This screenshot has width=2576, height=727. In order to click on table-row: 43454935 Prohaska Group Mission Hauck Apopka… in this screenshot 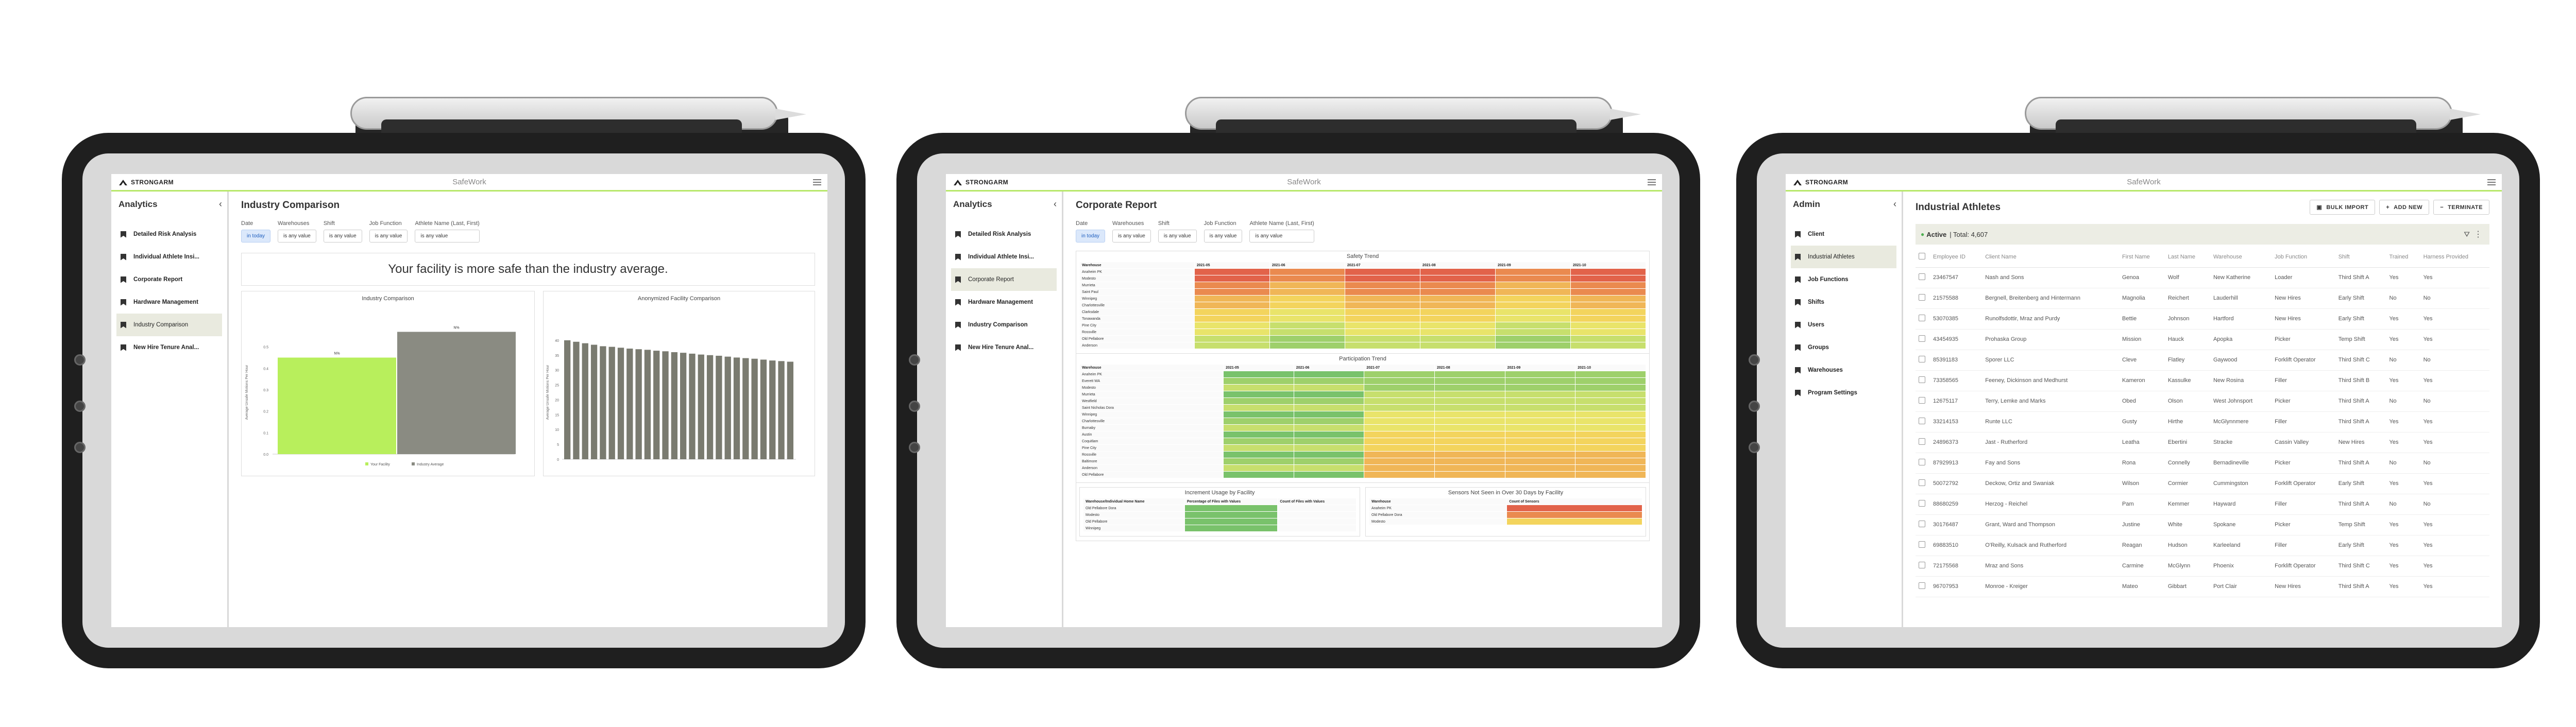, I will do `click(2202, 339)`.